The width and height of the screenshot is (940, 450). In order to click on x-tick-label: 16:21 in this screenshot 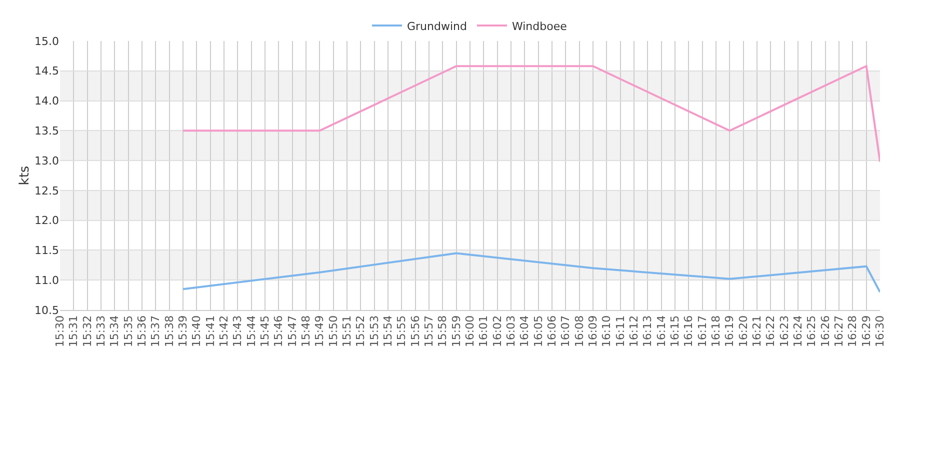, I will do `click(757, 331)`.